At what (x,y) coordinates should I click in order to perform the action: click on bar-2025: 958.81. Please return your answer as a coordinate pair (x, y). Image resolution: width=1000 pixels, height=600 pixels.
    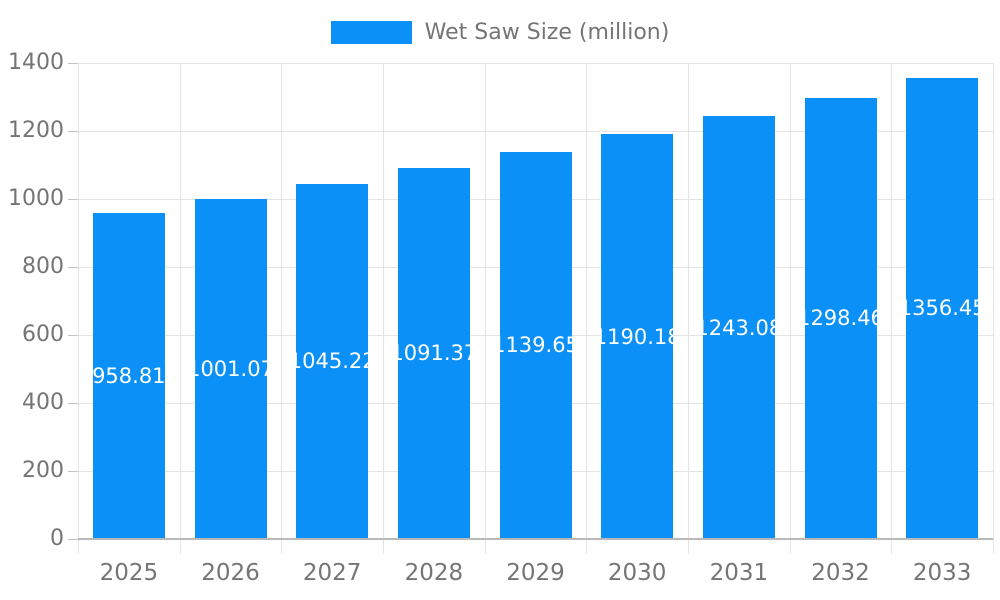
    Looking at the image, I should click on (128, 376).